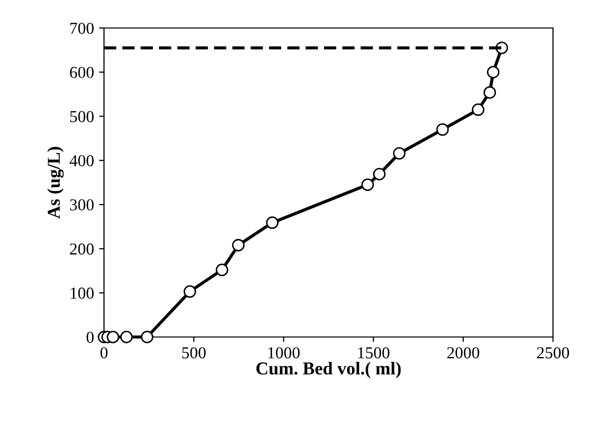  Describe the element at coordinates (284, 352) in the screenshot. I see `x-tick-label: 1000` at that location.